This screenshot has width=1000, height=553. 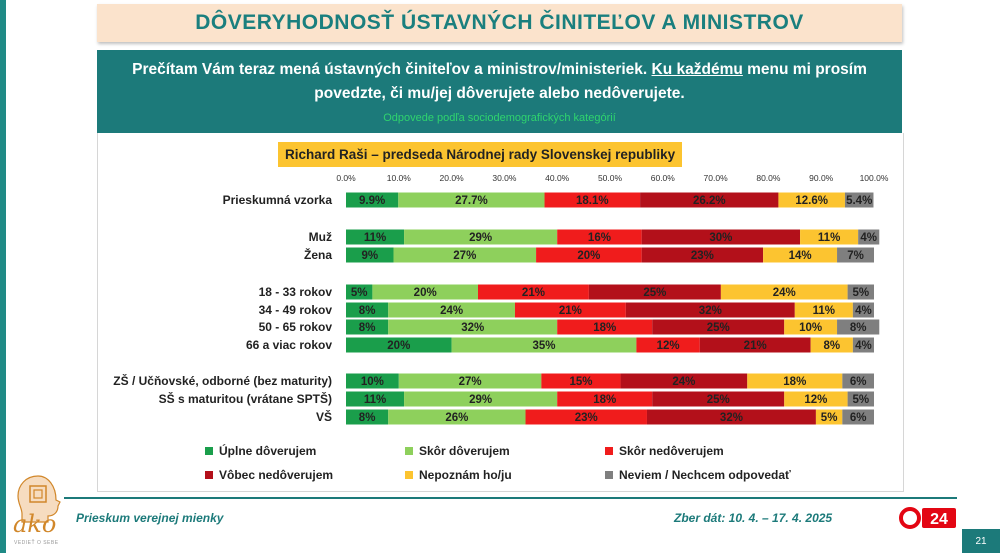 I want to click on category-label: VŠ, so click(x=324, y=416).